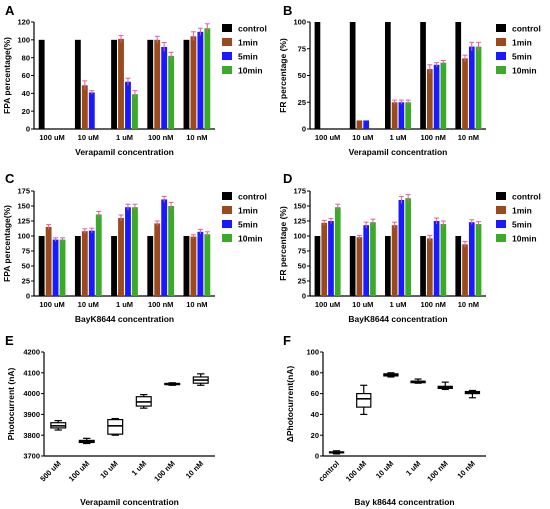 This screenshot has height=509, width=550. Describe the element at coordinates (329, 471) in the screenshot. I see `x-tick-label: control` at that location.